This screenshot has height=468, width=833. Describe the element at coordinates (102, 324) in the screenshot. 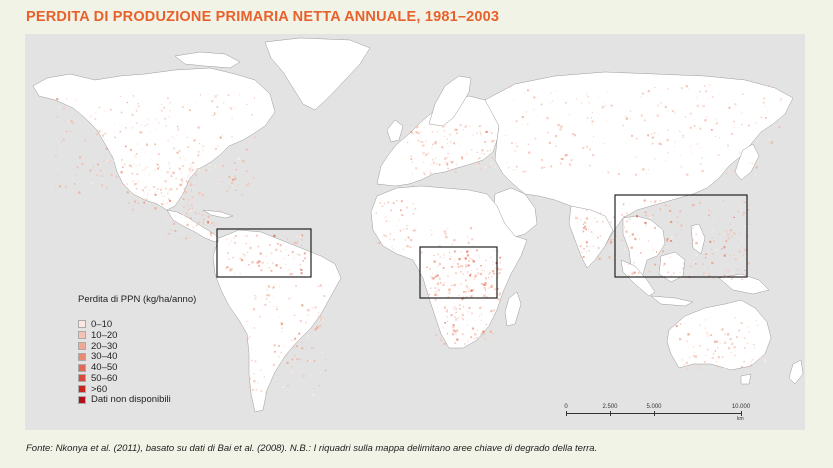

I see `legend-label: 0–10` at that location.